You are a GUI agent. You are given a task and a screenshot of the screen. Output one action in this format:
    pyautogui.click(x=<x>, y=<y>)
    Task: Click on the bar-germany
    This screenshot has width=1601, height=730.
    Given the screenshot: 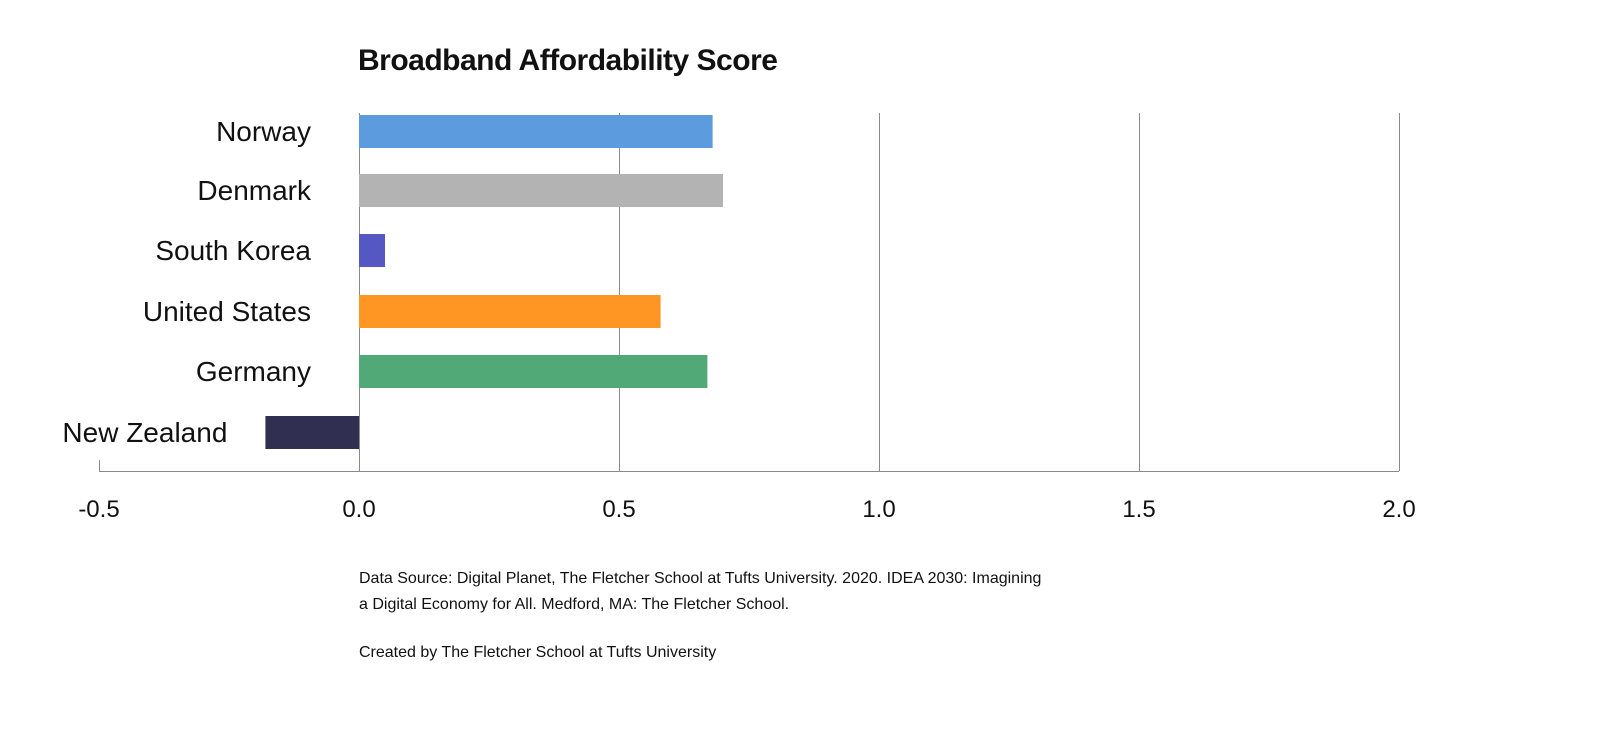 What is the action you would take?
    pyautogui.click(x=533, y=371)
    